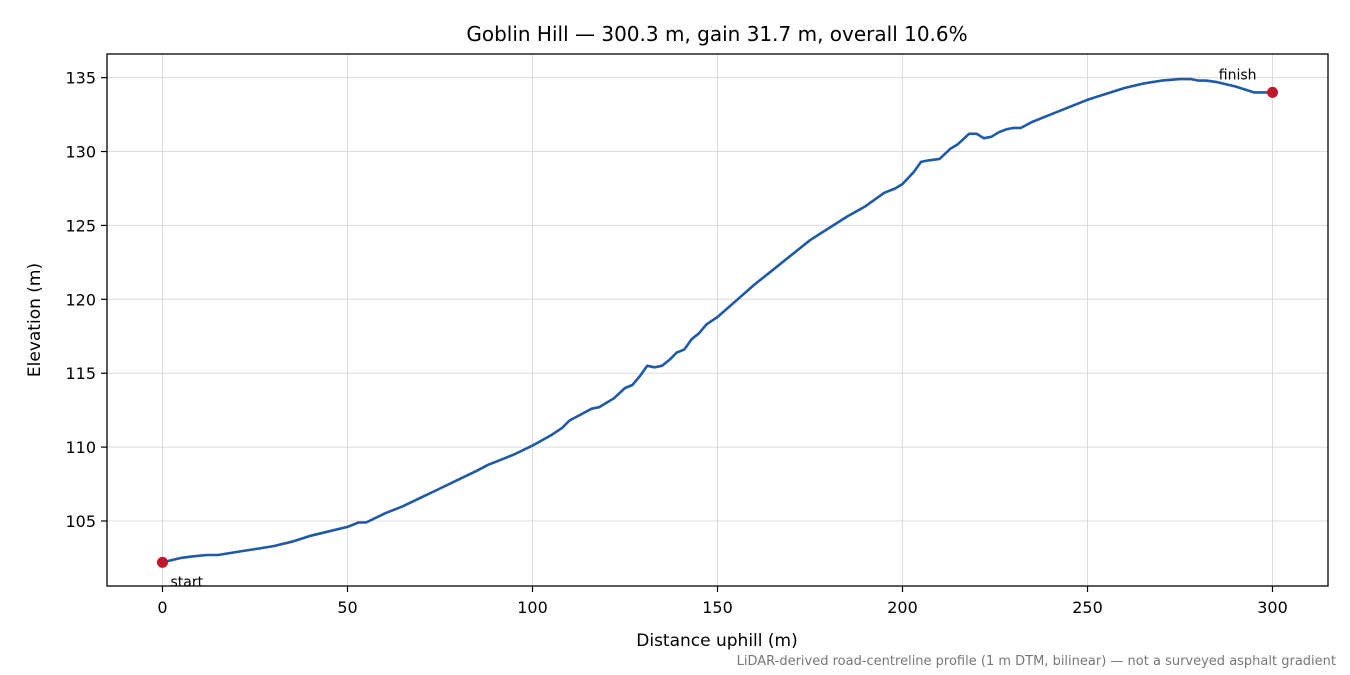 Image resolution: width=1350 pixels, height=675 pixels. Describe the element at coordinates (1087, 607) in the screenshot. I see `x-tick-label: 250` at that location.